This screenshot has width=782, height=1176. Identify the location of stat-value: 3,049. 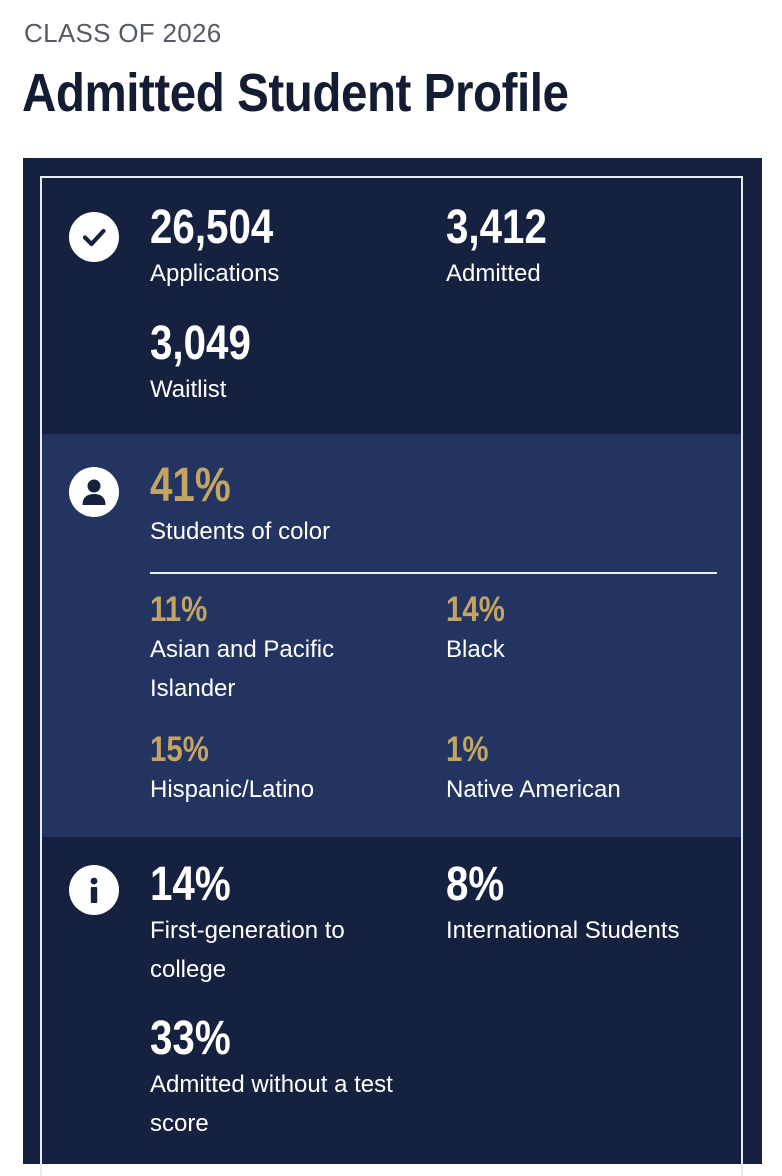
(200, 343).